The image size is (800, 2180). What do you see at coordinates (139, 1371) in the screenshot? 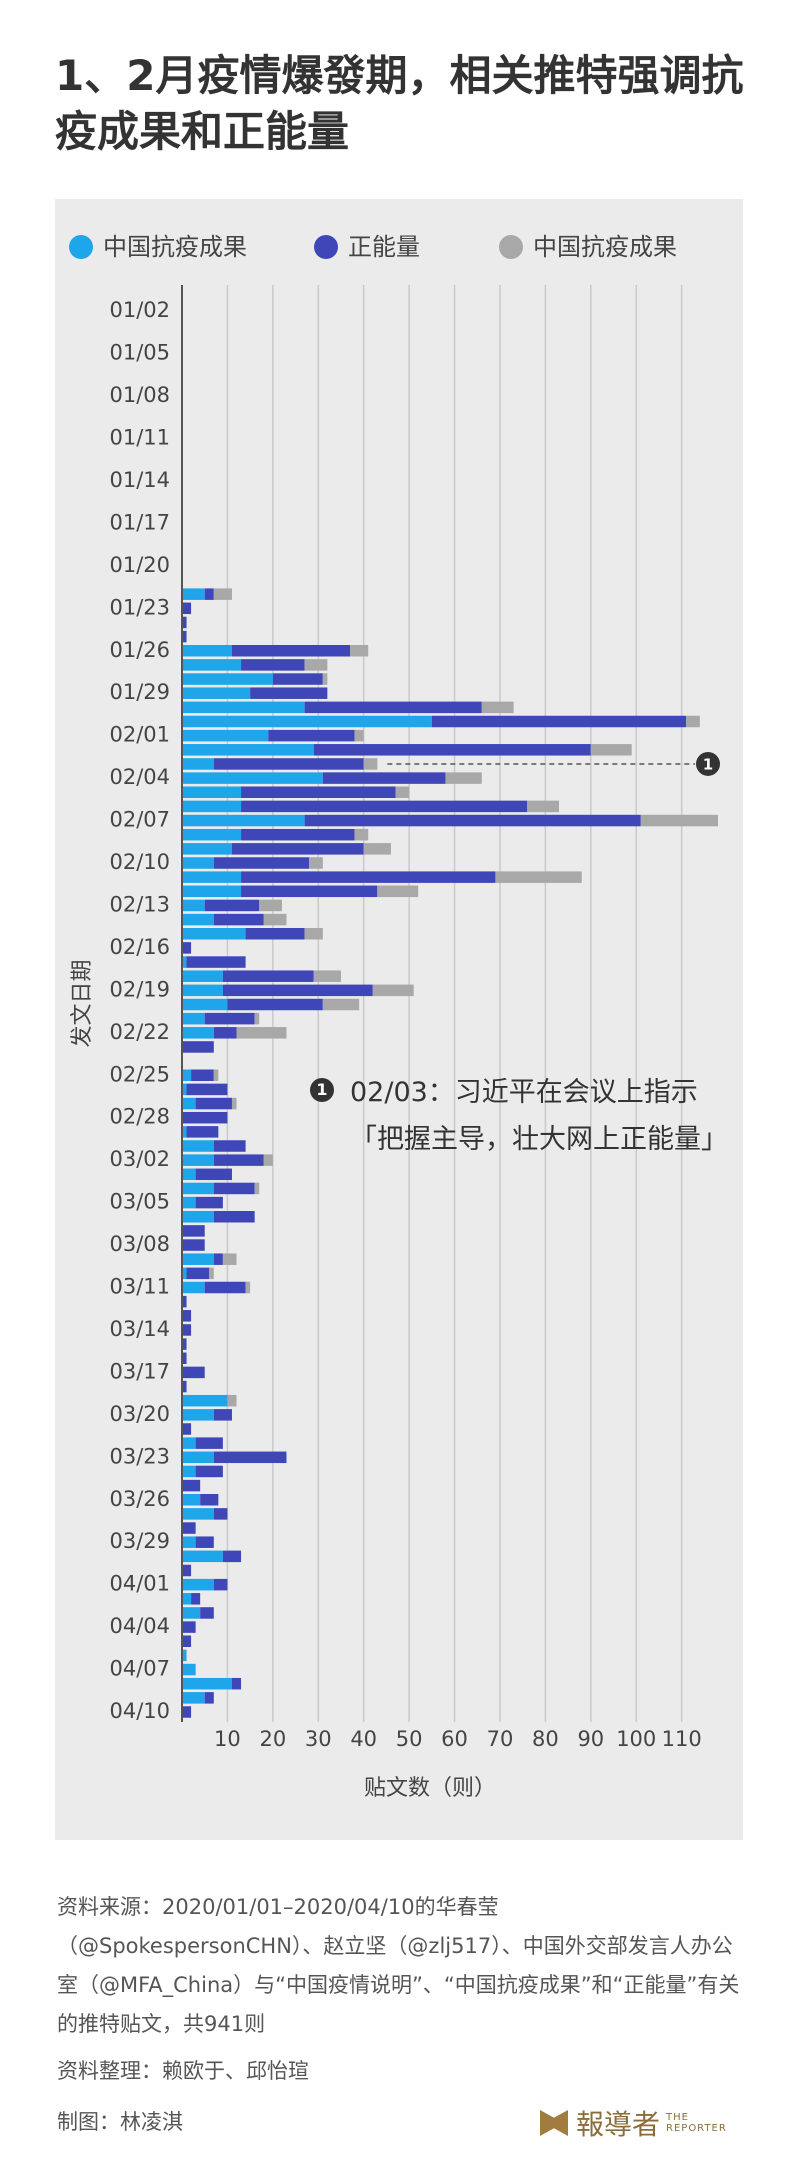
I see `y-tick-label: 03/17` at bounding box center [139, 1371].